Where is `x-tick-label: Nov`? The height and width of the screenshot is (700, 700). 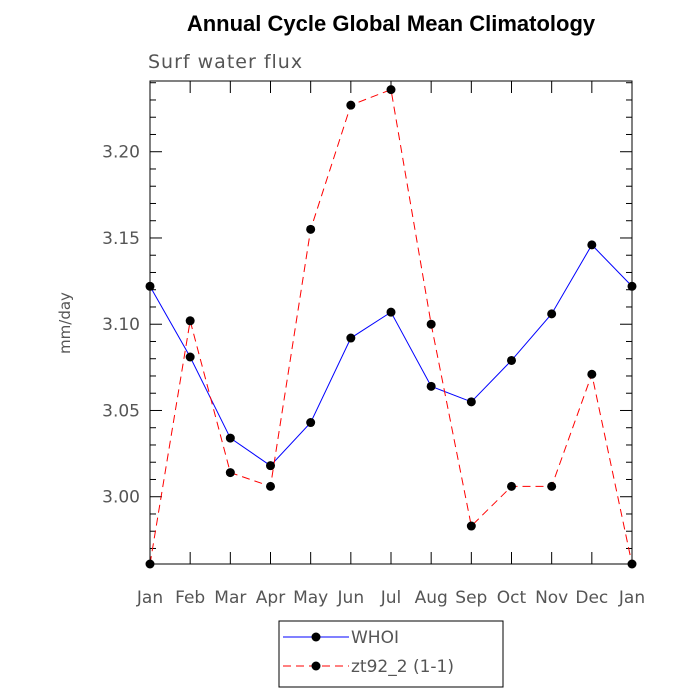 x-tick-label: Nov is located at coordinates (551, 598).